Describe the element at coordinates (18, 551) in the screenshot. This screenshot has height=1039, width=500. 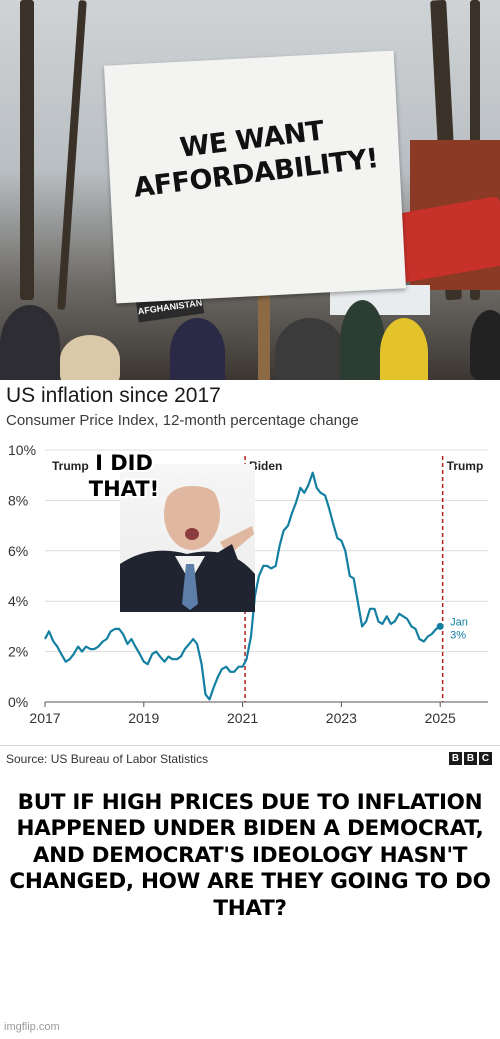
I see `y-tick-label: 6%` at that location.